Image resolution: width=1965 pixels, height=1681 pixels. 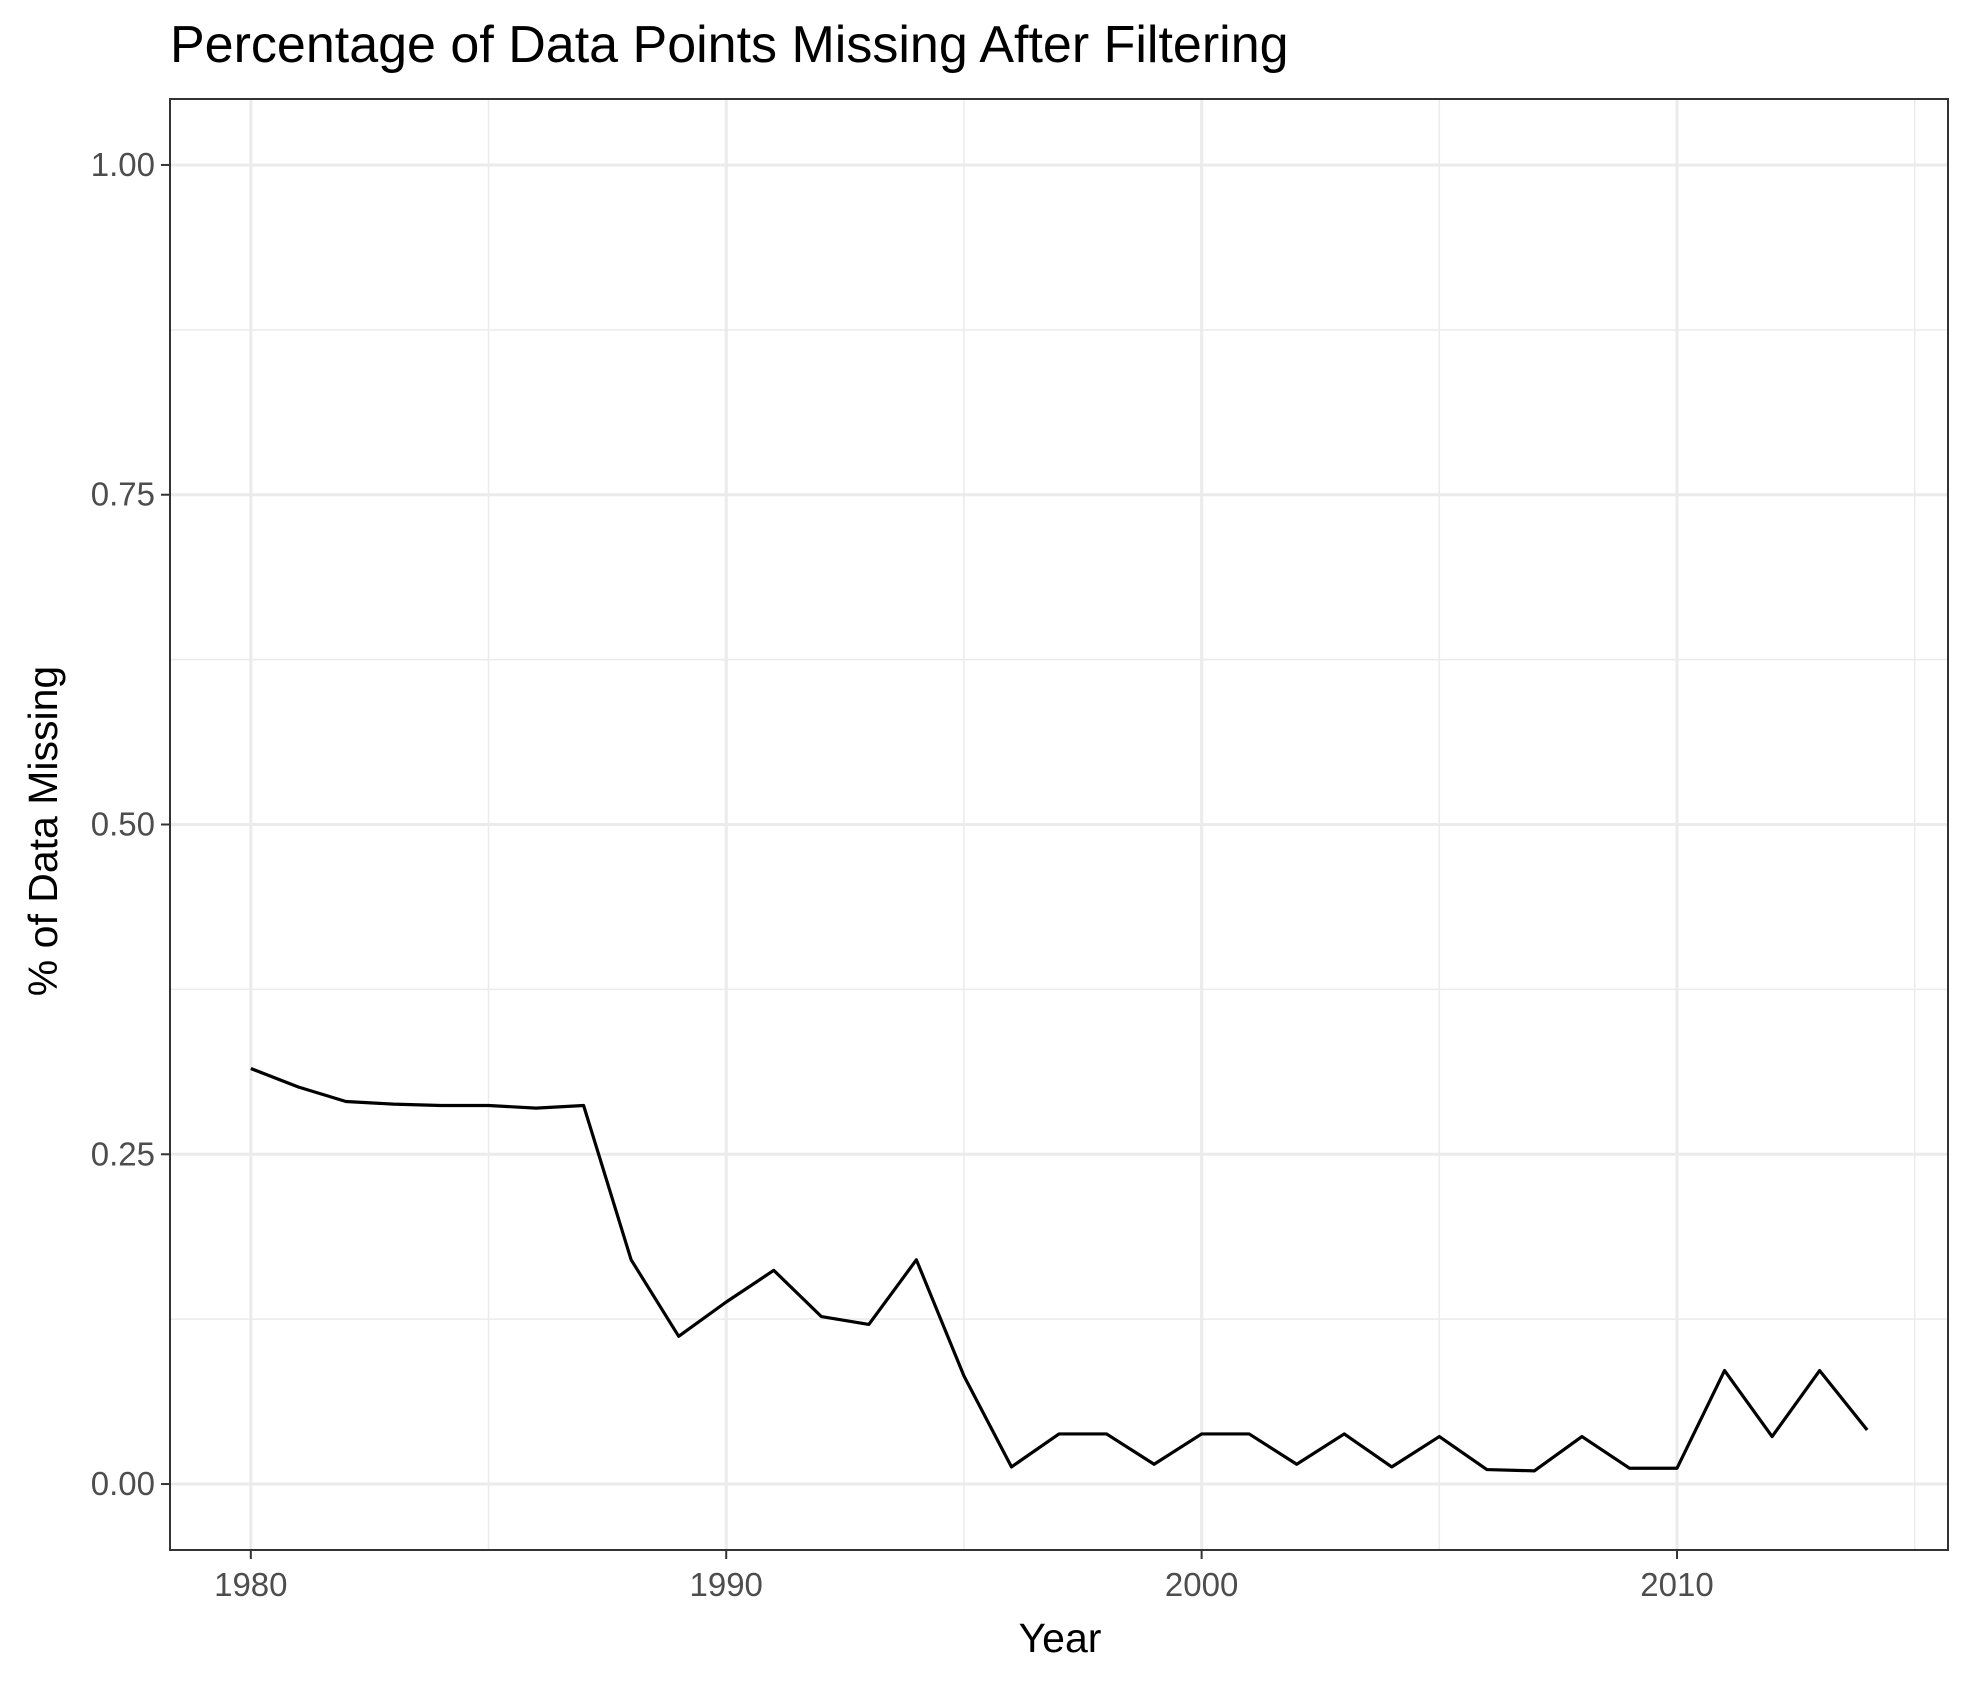 I want to click on y-tick-label: 1.00, so click(x=123, y=164).